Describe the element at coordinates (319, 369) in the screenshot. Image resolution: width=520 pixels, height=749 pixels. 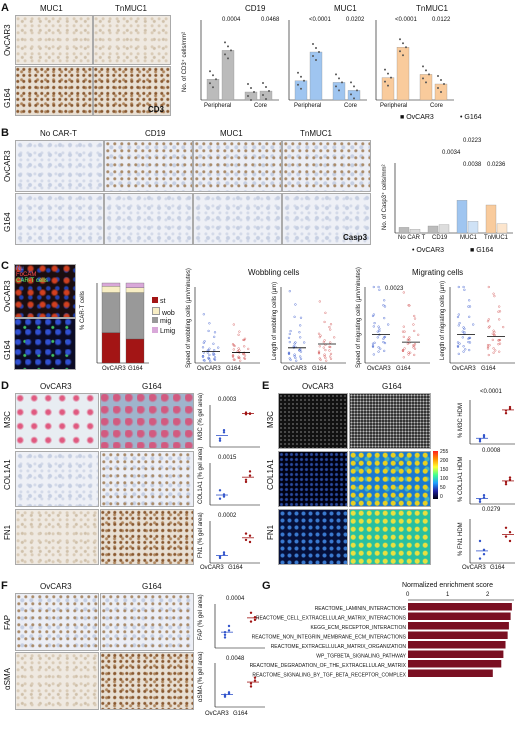
I see `c-sc2-x2: G164` at that location.